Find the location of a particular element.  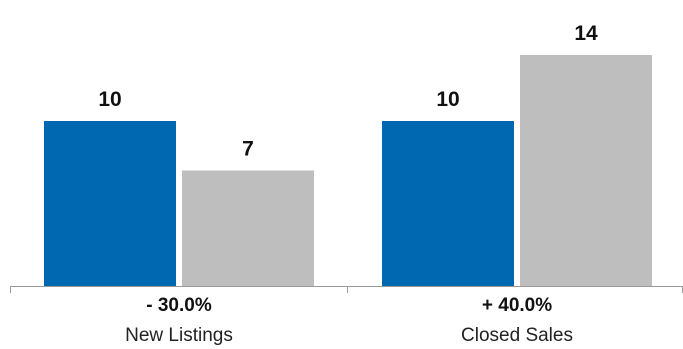

bar-value-label: 14 is located at coordinates (586, 33).